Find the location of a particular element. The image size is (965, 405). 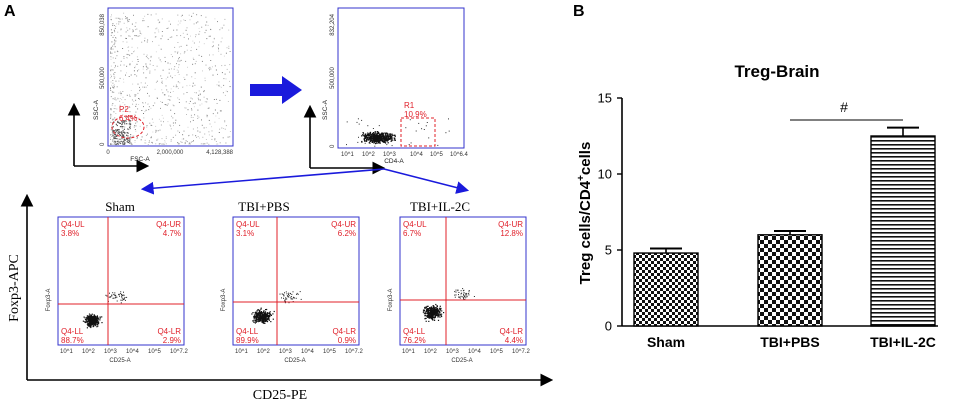

quad2-ur-pct: 6.2% is located at coordinates (347, 233).